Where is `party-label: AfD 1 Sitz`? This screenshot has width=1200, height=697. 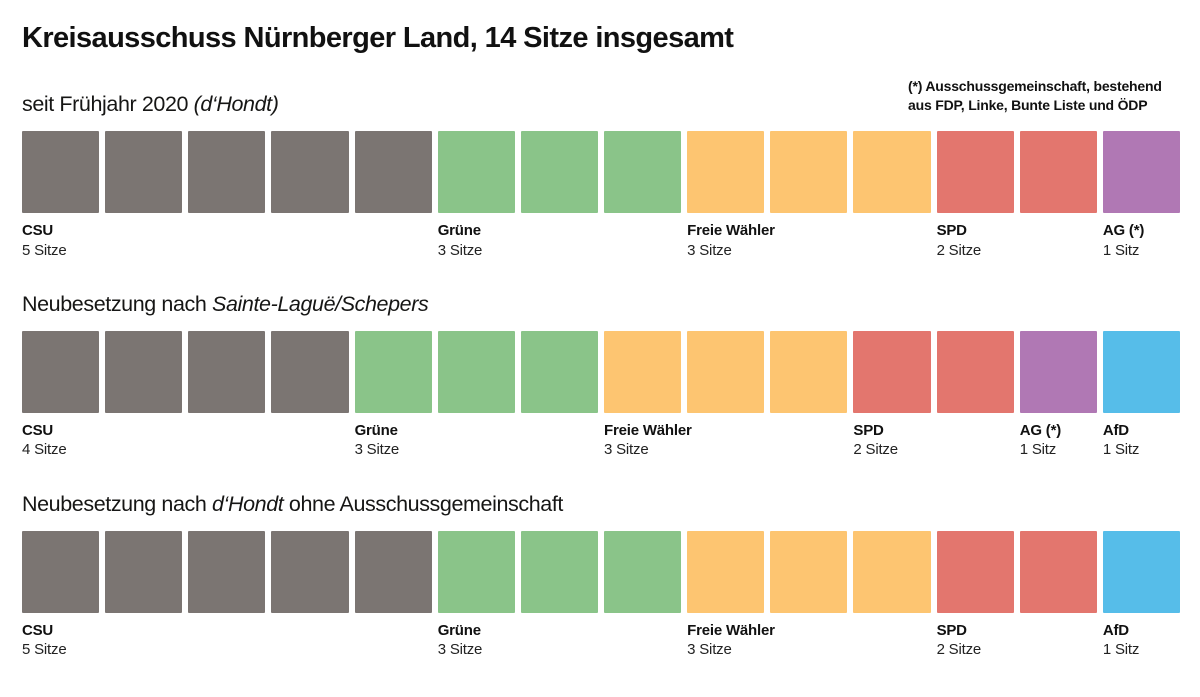 party-label: AfD 1 Sitz is located at coordinates (1141, 641).